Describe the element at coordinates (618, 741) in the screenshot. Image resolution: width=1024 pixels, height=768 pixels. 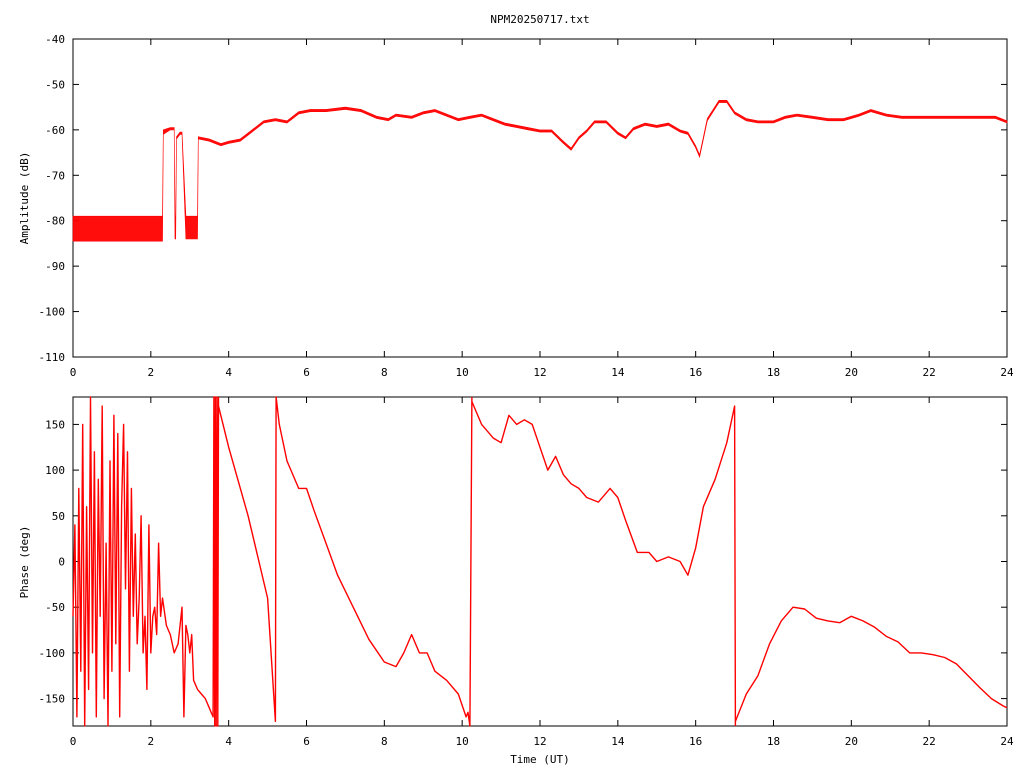
I see `phase-x-tick-label: 14` at that location.